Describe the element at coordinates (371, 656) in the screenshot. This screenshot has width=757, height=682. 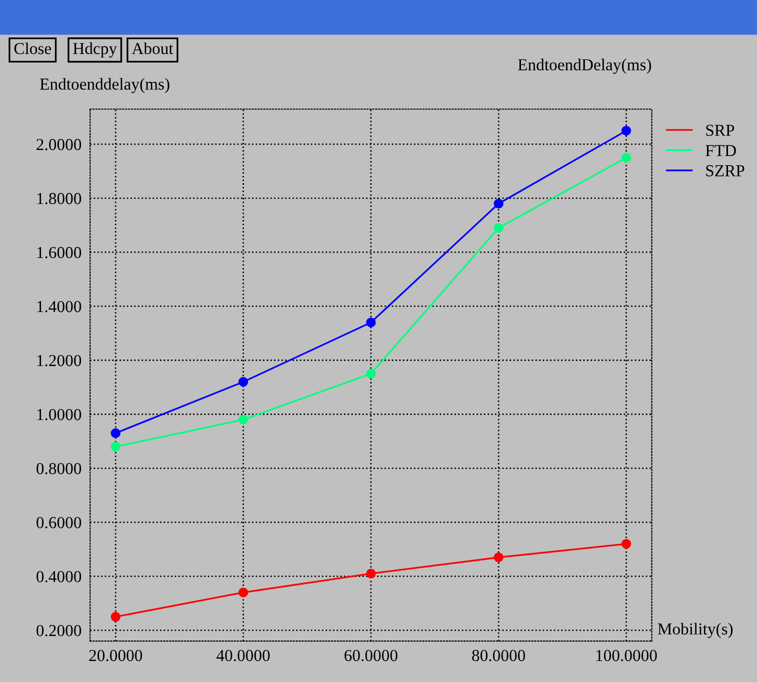
I see `x-tick-label: 60.0000` at that location.